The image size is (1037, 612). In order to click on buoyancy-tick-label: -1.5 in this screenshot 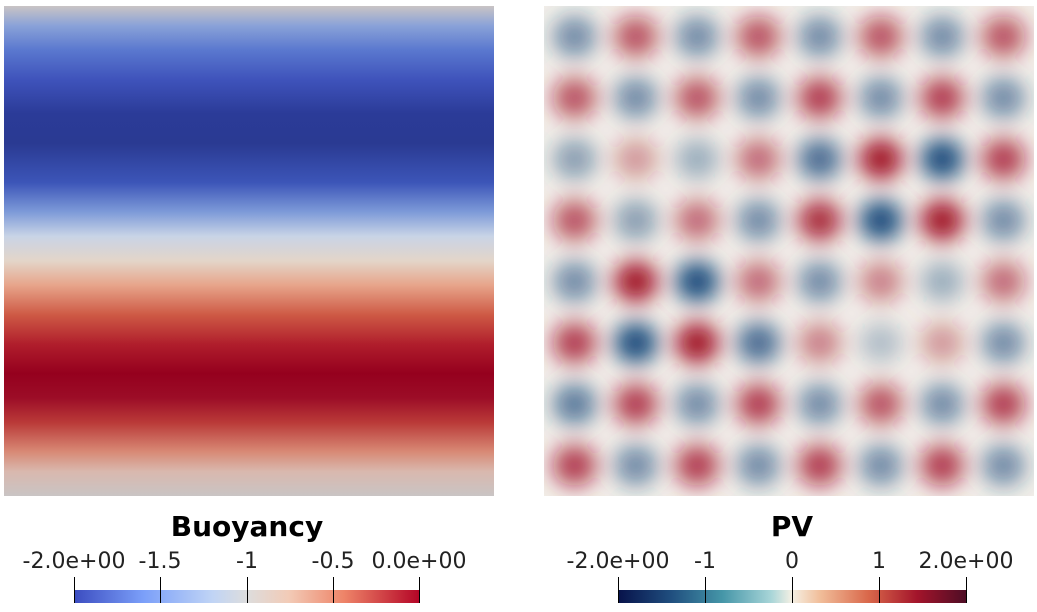, I will do `click(160, 561)`.